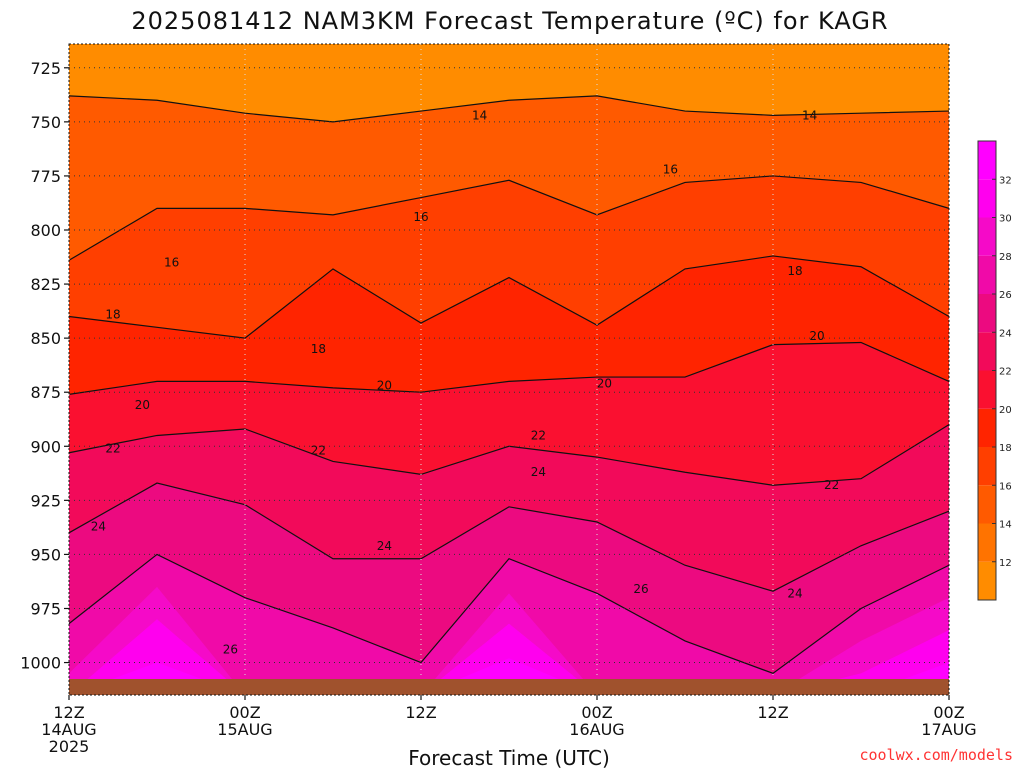 The height and width of the screenshot is (768, 1024). What do you see at coordinates (1005, 219) in the screenshot?
I see `colorbar-tick-label: 30` at bounding box center [1005, 219].